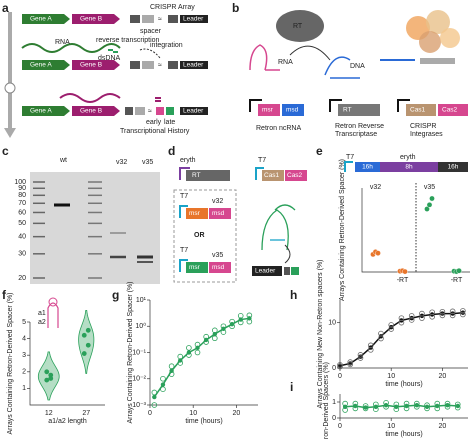 This screenshot has width=474, height=439. Describe the element at coordinates (62, 42) in the screenshot. I see `rna-label: RNA` at that location.